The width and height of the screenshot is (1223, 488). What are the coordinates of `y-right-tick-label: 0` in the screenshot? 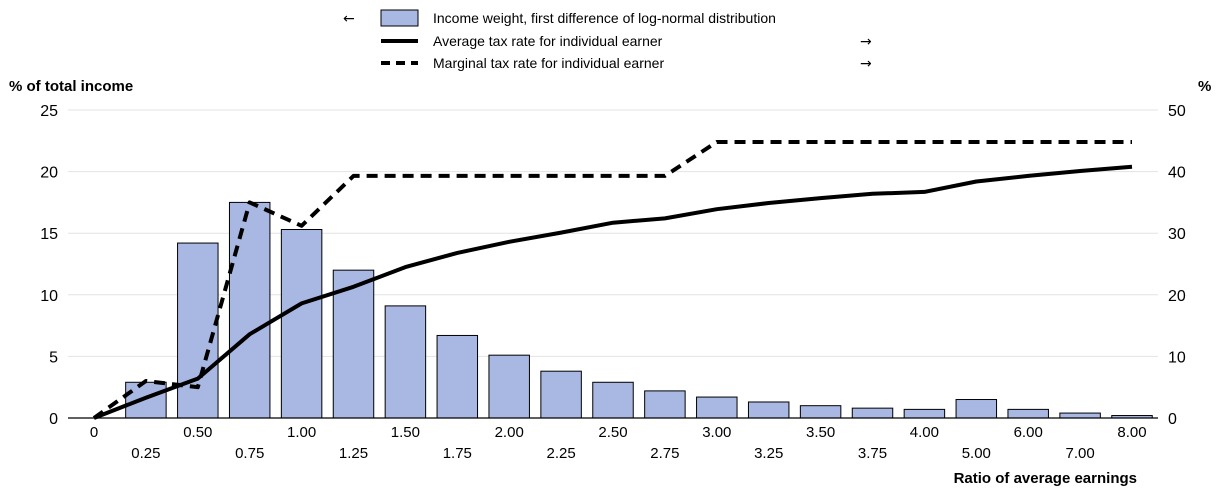 It's located at (1172, 419).